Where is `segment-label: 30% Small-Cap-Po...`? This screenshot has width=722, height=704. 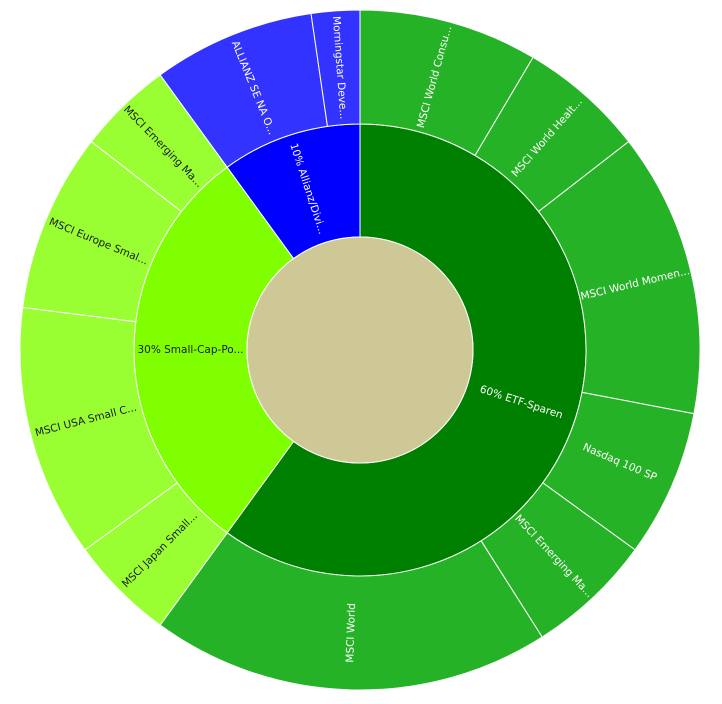
segment-label: 30% Small-Cap-Po... is located at coordinates (190, 350).